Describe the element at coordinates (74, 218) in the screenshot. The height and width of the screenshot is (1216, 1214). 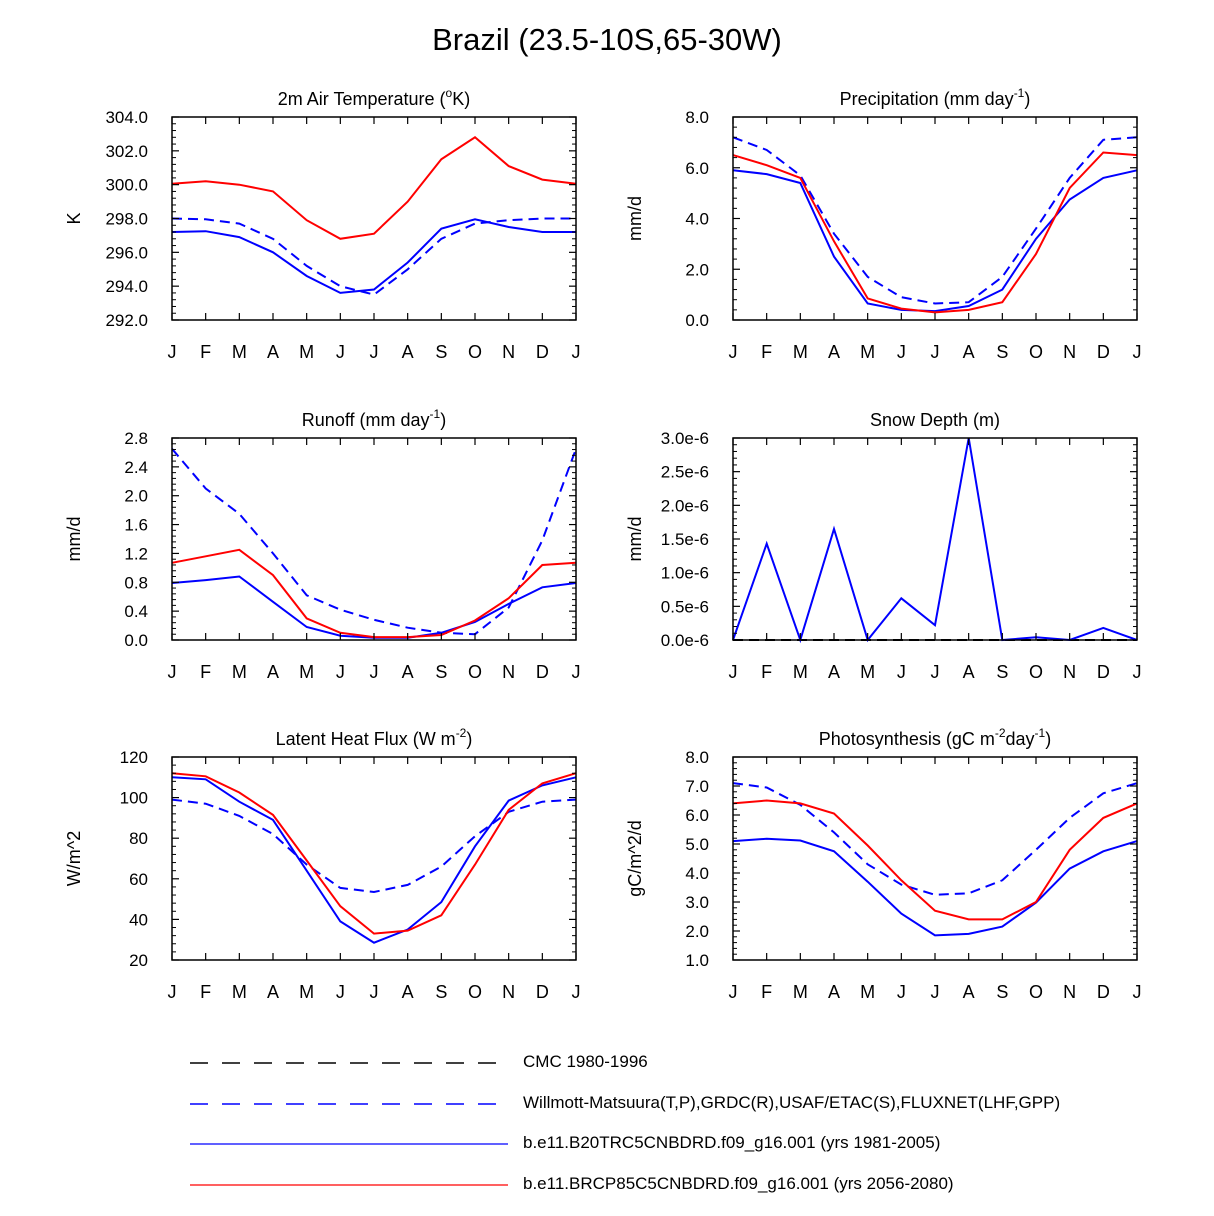
I see `y-axis-label: K` at that location.